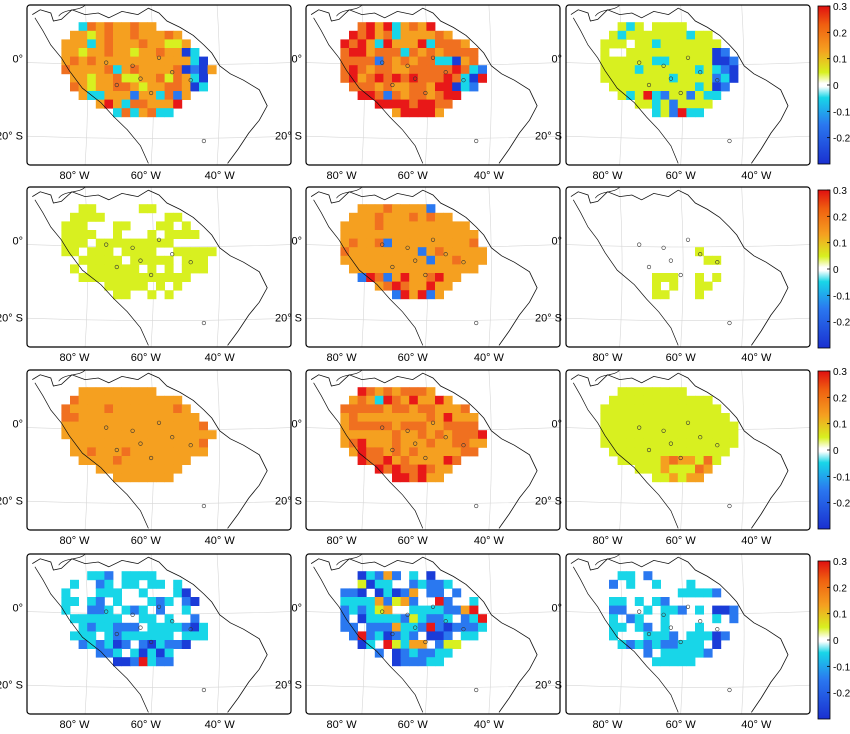 This screenshot has width=850, height=734. Describe the element at coordinates (840, 60) in the screenshot. I see `colorbar-tick-label: 0.1` at that location.